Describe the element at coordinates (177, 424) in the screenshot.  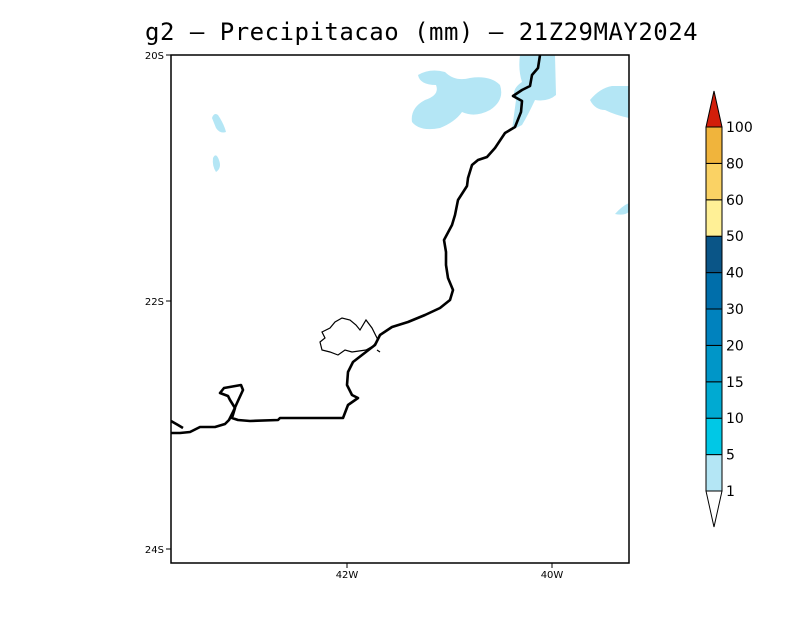
I see `coastline-west-edge` at that location.